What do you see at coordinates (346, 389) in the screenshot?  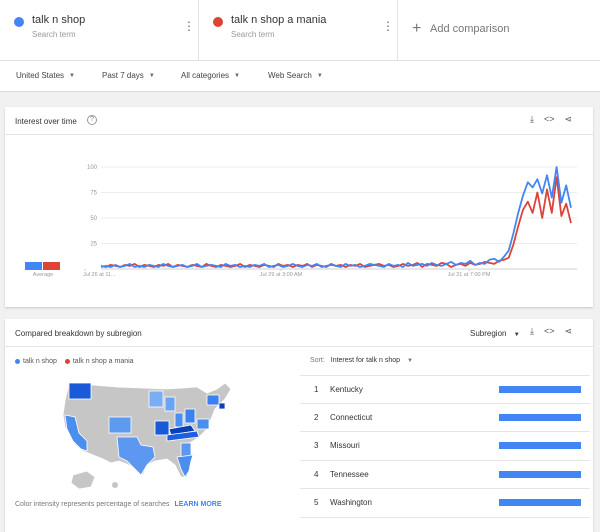 I see `region-name: Kentucky` at bounding box center [346, 389].